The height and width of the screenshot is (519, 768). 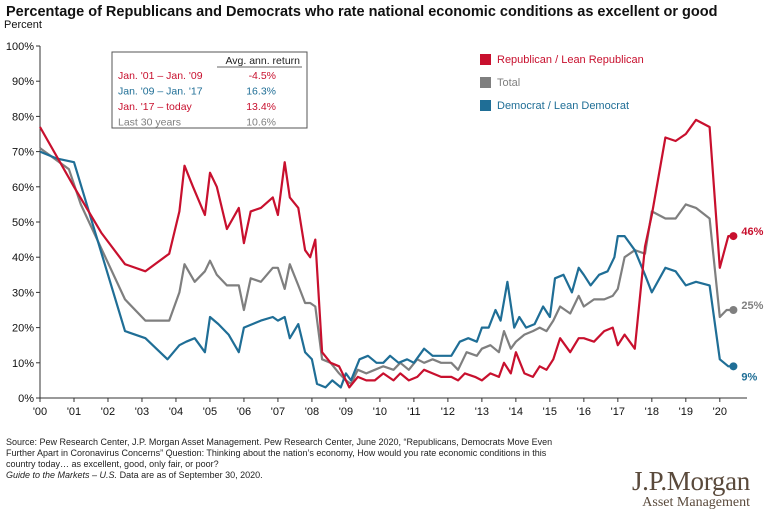 I want to click on x-tick-label: '12, so click(x=448, y=412).